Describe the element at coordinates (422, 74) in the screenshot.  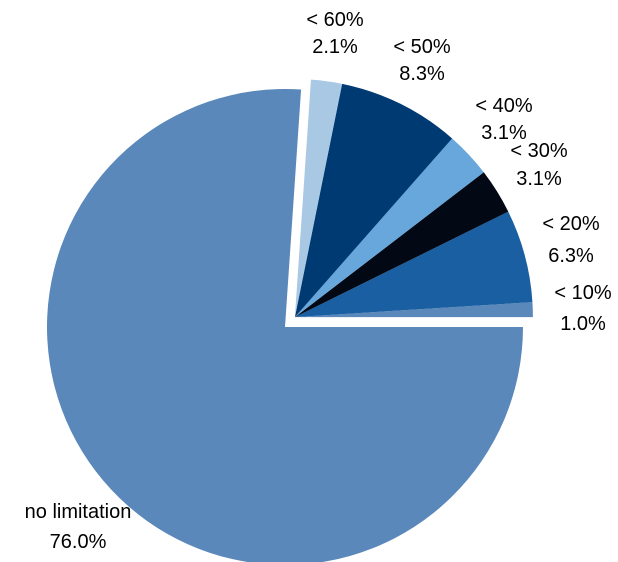
I see `slice-label-lt50-value: 8.3%` at that location.